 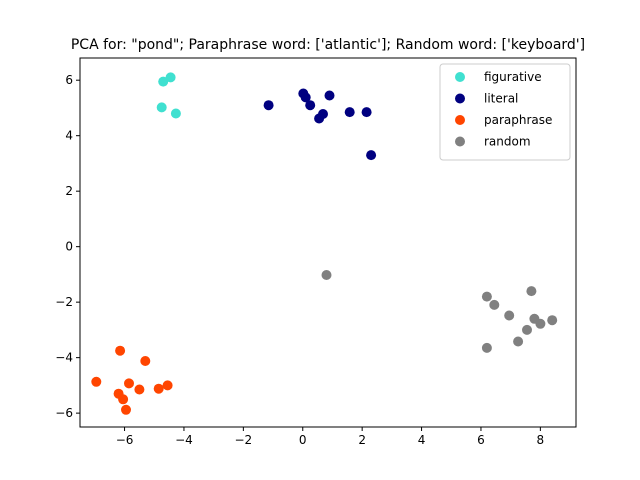 What do you see at coordinates (541, 440) in the screenshot?
I see `x-tick-label: 8` at bounding box center [541, 440].